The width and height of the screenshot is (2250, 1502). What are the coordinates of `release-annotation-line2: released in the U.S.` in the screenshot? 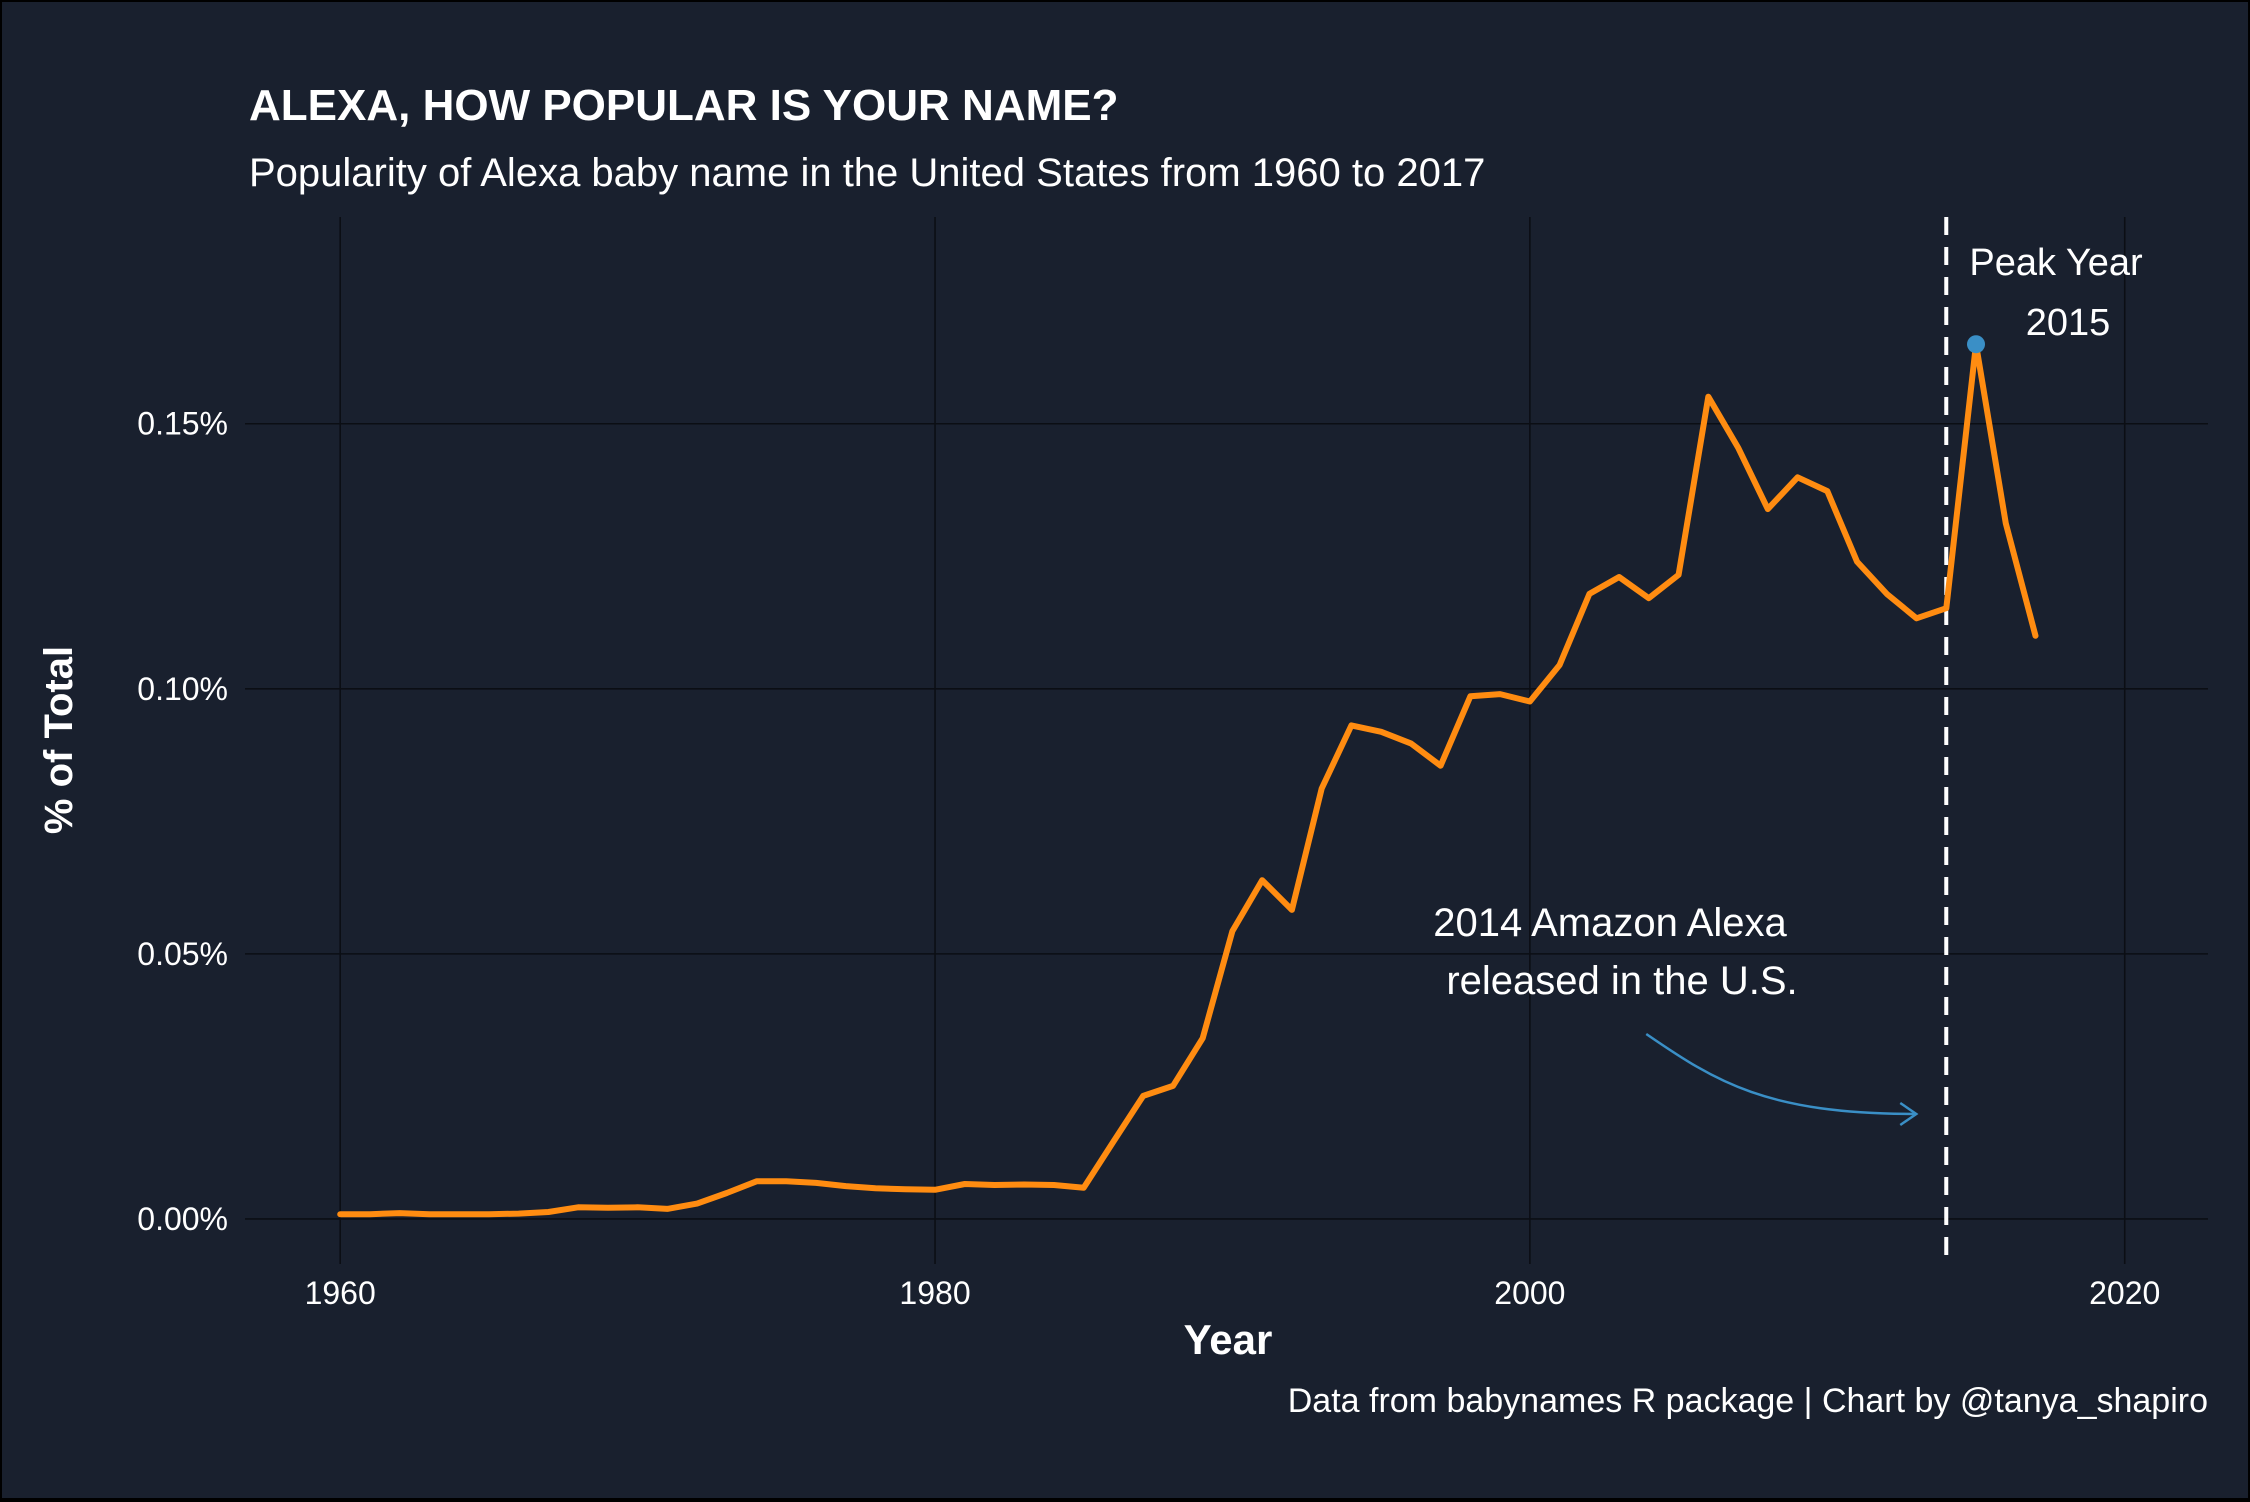 It's located at (1621, 981).